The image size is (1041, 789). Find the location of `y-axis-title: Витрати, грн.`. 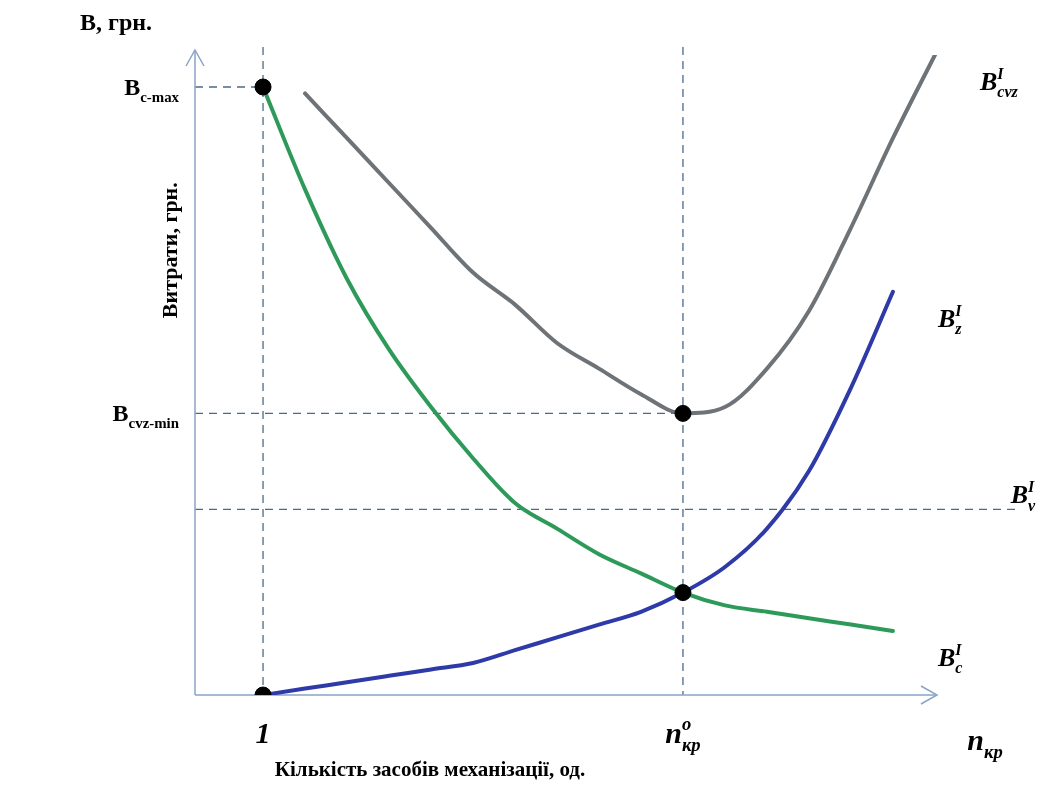

y-axis-title: Витрати, грн. is located at coordinates (169, 250).